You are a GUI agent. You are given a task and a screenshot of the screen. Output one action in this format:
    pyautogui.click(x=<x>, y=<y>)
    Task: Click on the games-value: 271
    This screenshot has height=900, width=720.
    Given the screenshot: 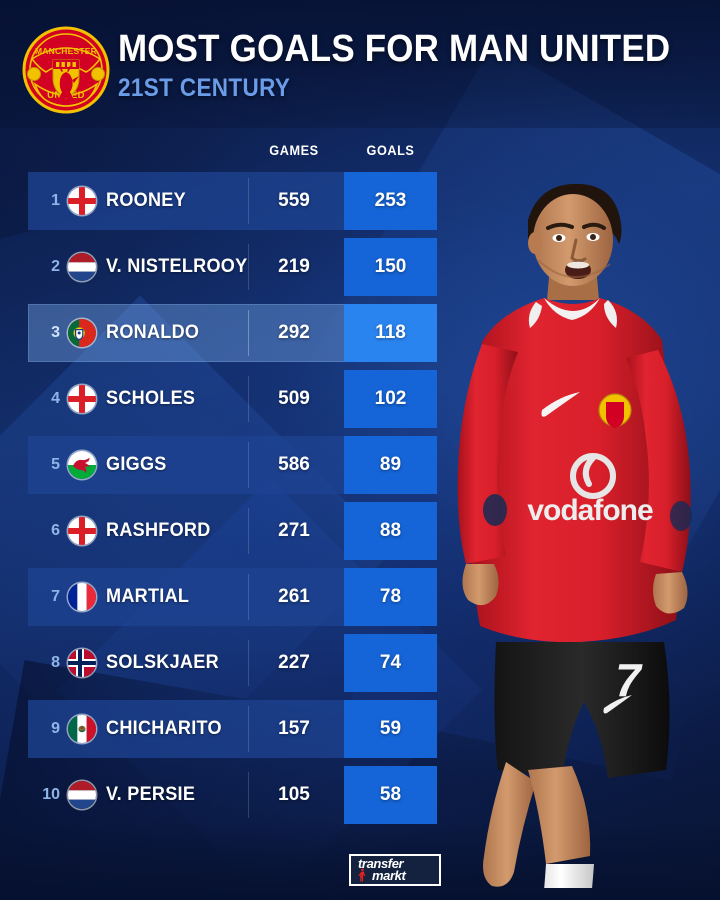 What is the action you would take?
    pyautogui.click(x=294, y=530)
    